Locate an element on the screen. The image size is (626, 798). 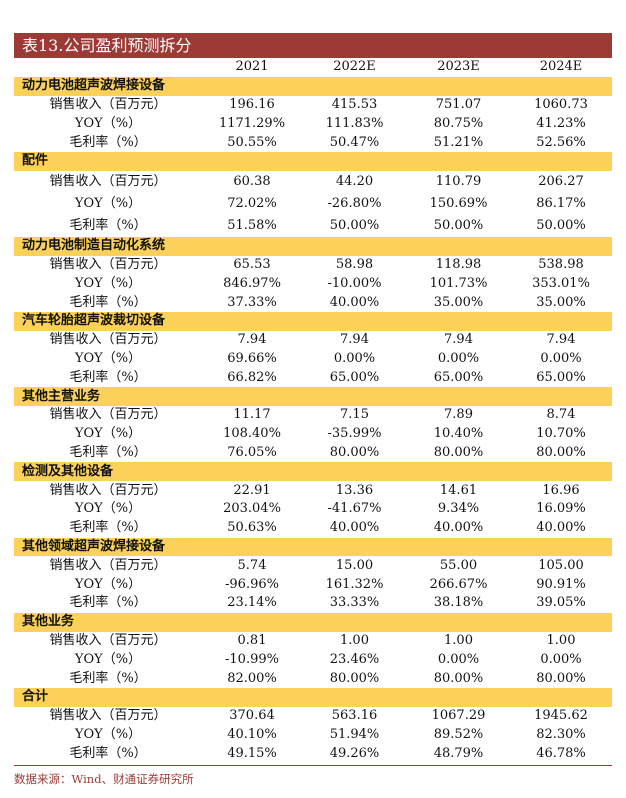
value-cell: 38.18% is located at coordinates (458, 603).